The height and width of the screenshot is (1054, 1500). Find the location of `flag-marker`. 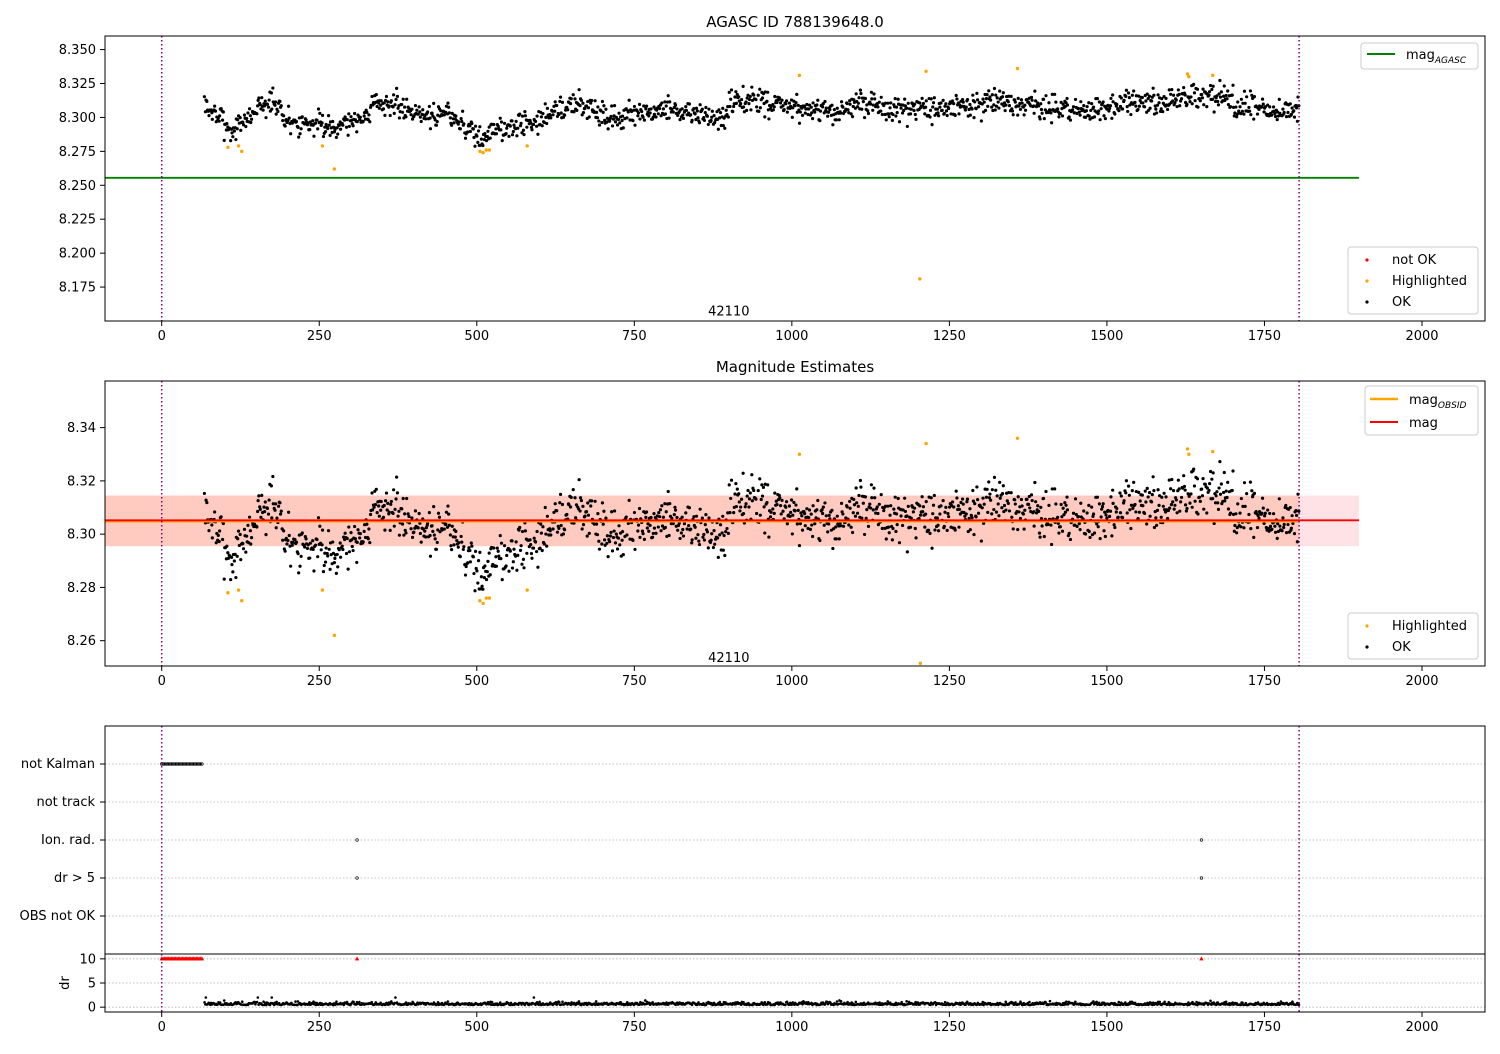

flag-marker is located at coordinates (202, 764).